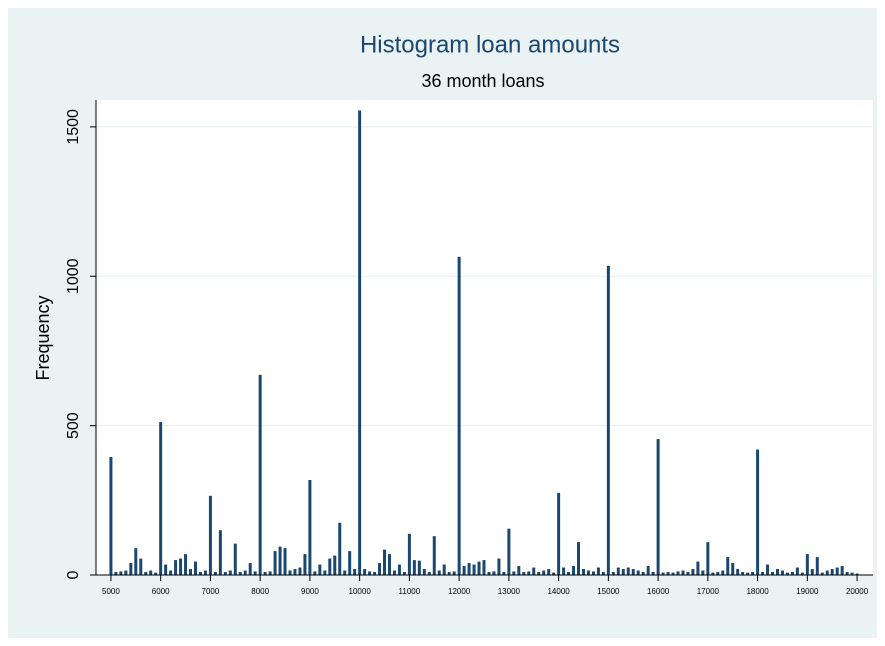 This screenshot has height=646, width=885. Describe the element at coordinates (608, 591) in the screenshot. I see `x-tick-label: 15000` at that location.